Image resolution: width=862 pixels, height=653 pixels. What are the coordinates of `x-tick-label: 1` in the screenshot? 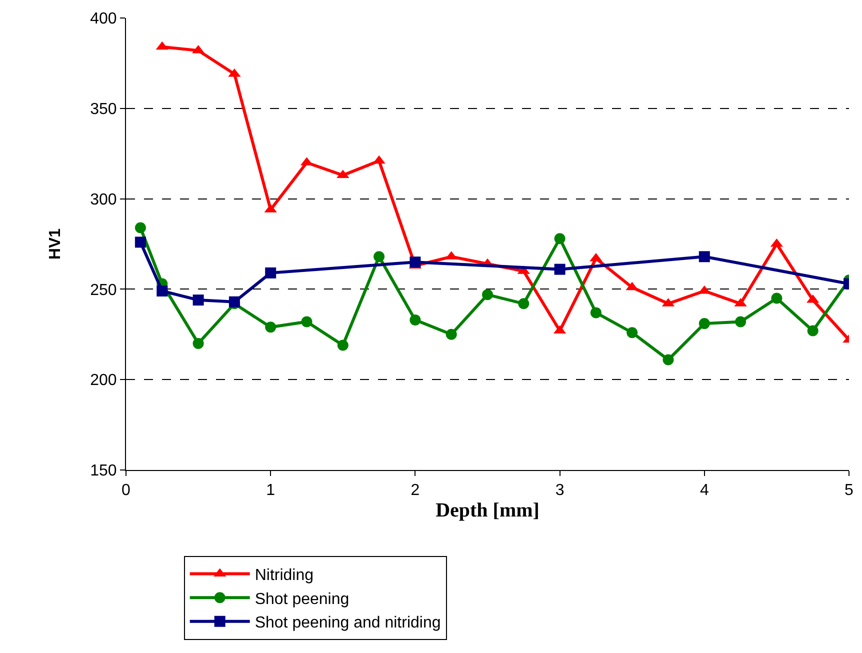 It's located at (271, 491).